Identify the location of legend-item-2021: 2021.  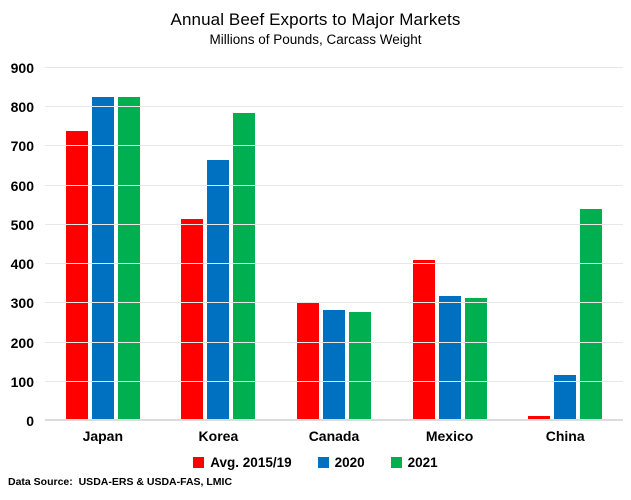
(414, 462).